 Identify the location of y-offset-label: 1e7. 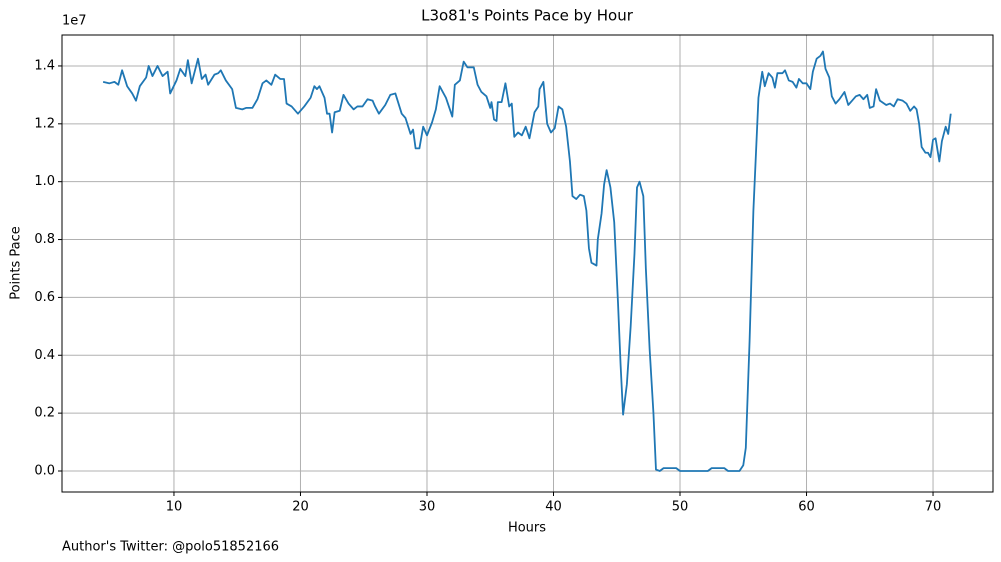
(74, 21).